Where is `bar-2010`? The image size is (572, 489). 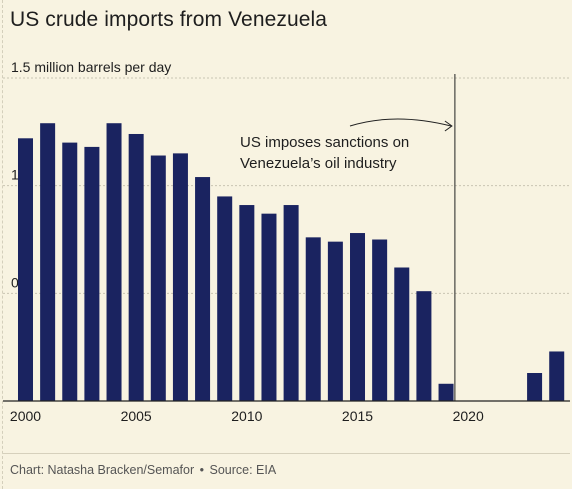 bar-2010 is located at coordinates (247, 303).